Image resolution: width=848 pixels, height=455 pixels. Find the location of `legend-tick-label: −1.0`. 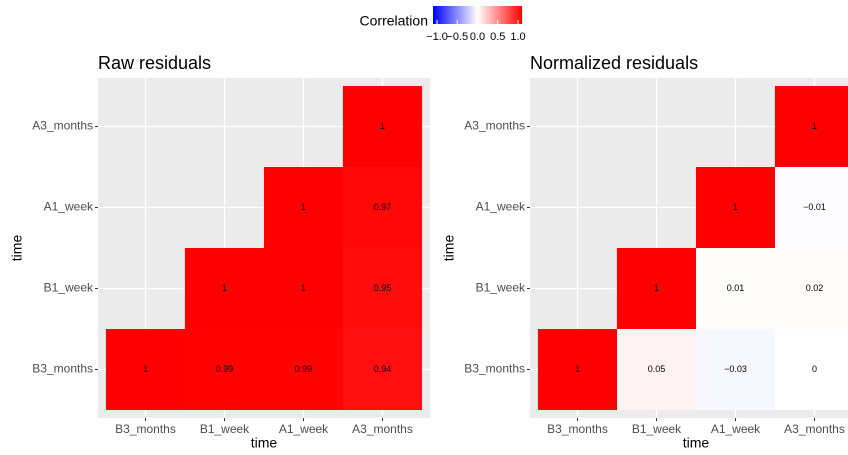

legend-tick-label: −1.0 is located at coordinates (437, 37).